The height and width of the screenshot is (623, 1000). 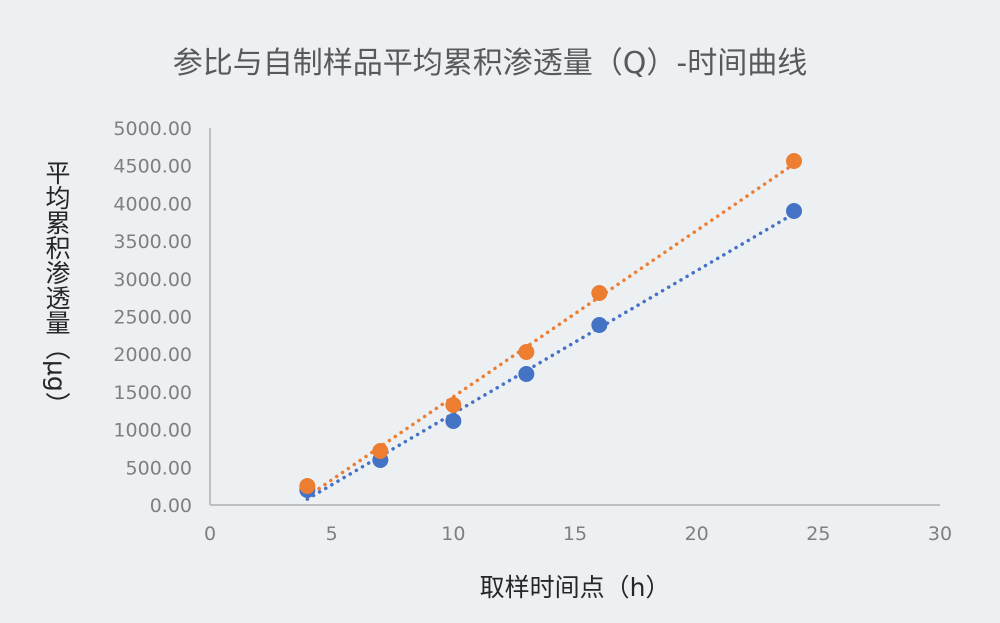 I want to click on x-tick-label: 15, so click(x=575, y=534).